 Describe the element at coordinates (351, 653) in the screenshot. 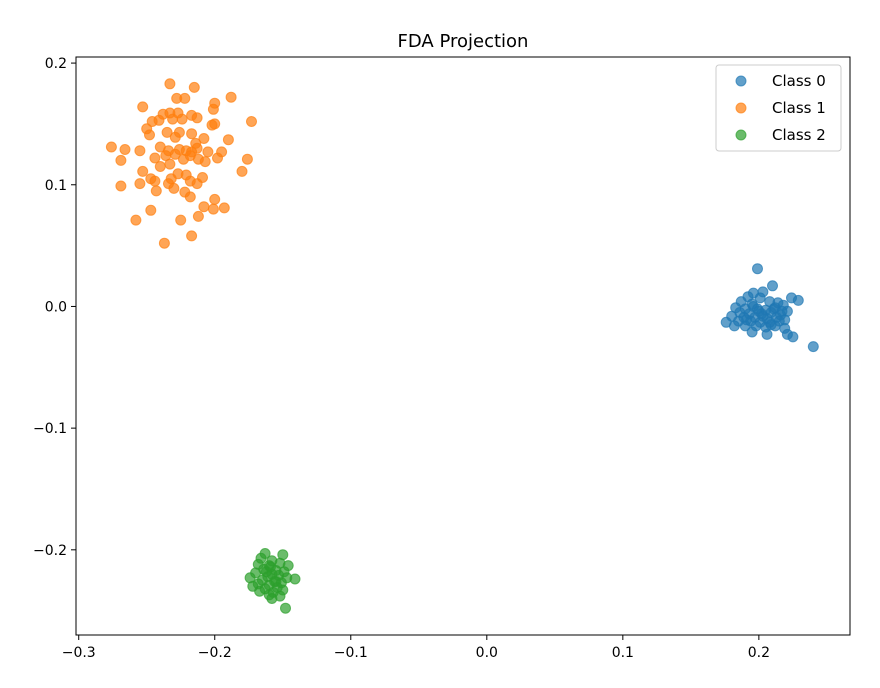

I see `x-tick-label: −0.1` at that location.